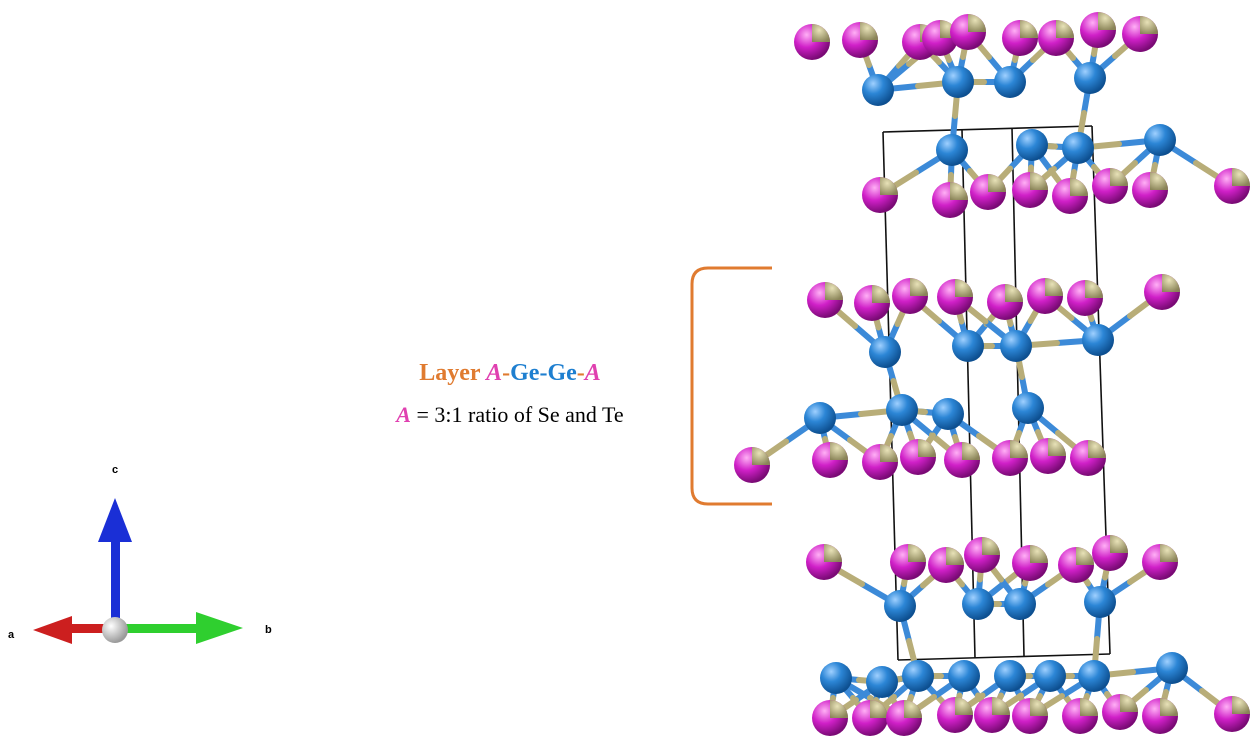  Describe the element at coordinates (517, 414) in the screenshot. I see `ratio-text: = 3:1 ratio of Se and Te` at that location.